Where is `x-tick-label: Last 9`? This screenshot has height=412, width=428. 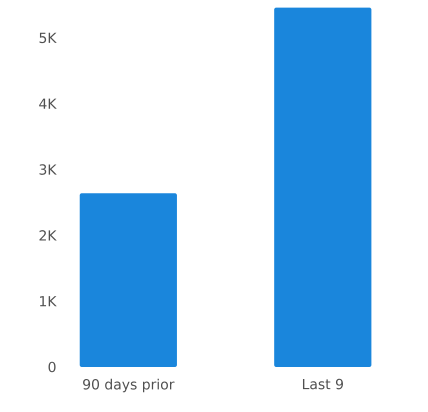 x-tick-label: Last 9 is located at coordinates (322, 384).